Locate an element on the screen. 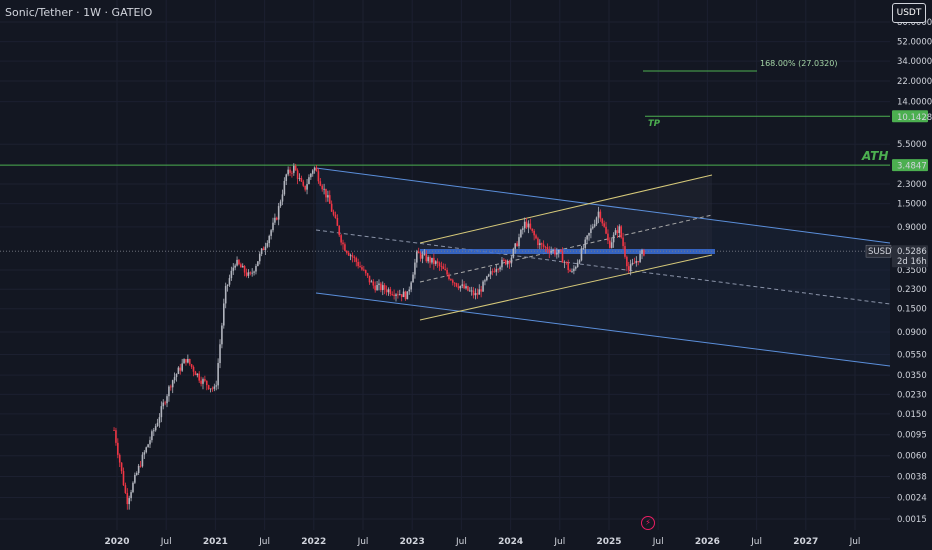 This screenshot has height=550, width=932. annotations: ATH TP 168.00% (27.0320) is located at coordinates (768, 111).